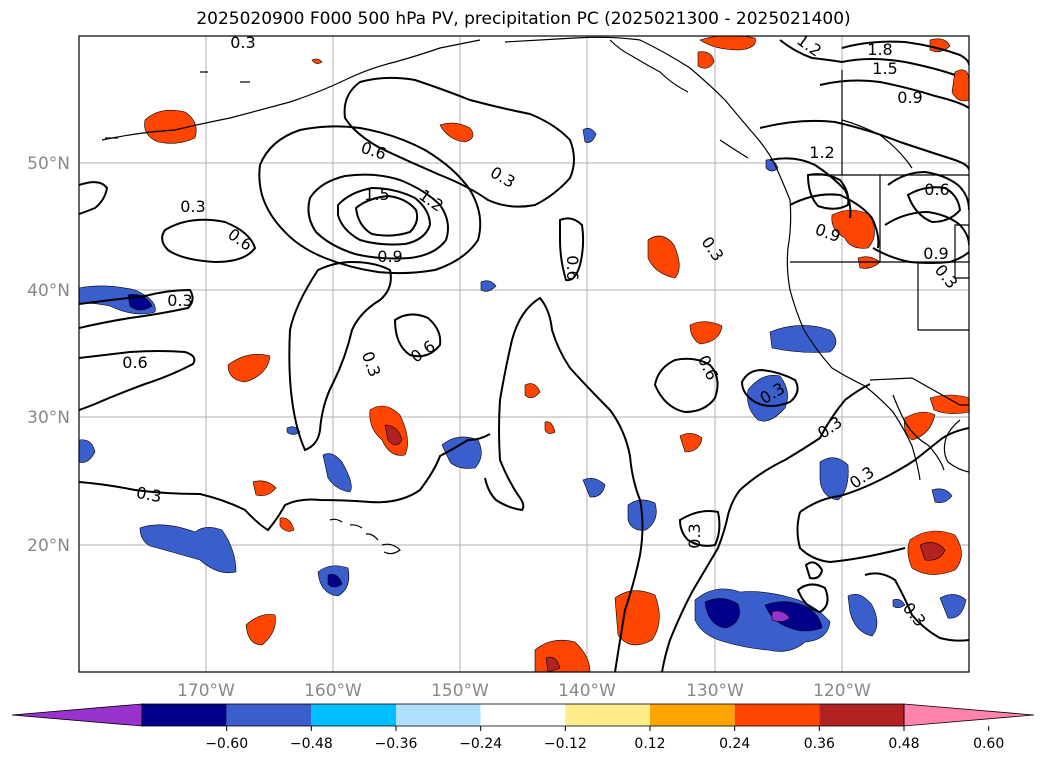 This screenshot has width=1047, height=765. Describe the element at coordinates (48, 418) in the screenshot. I see `lat-tick-label: 30°N` at that location.